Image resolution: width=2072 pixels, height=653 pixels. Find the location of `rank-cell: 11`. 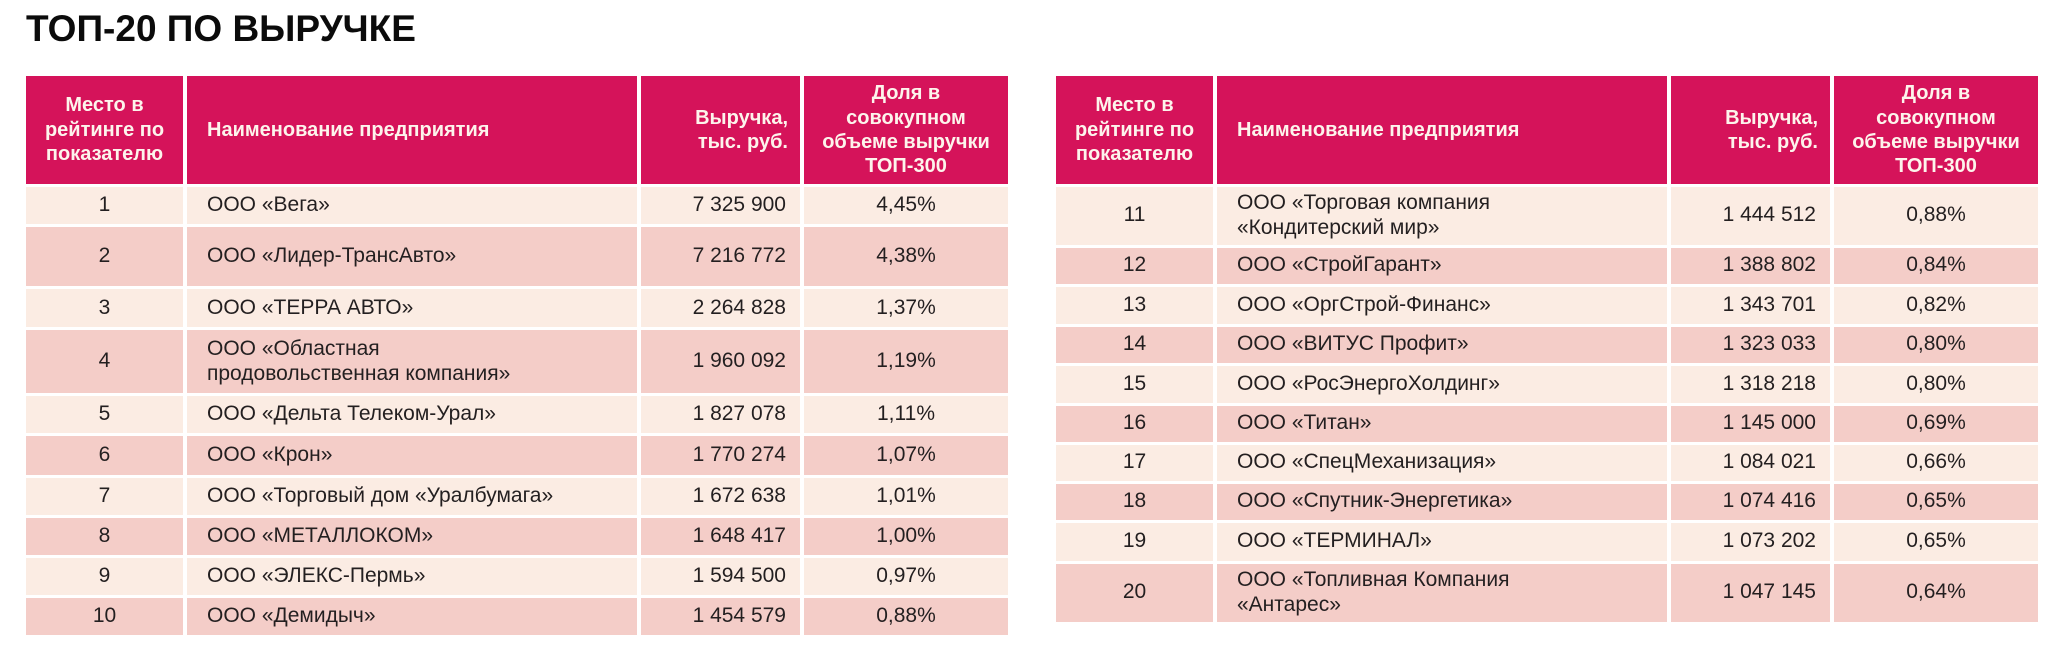

rank-cell: 11 is located at coordinates (1134, 216).